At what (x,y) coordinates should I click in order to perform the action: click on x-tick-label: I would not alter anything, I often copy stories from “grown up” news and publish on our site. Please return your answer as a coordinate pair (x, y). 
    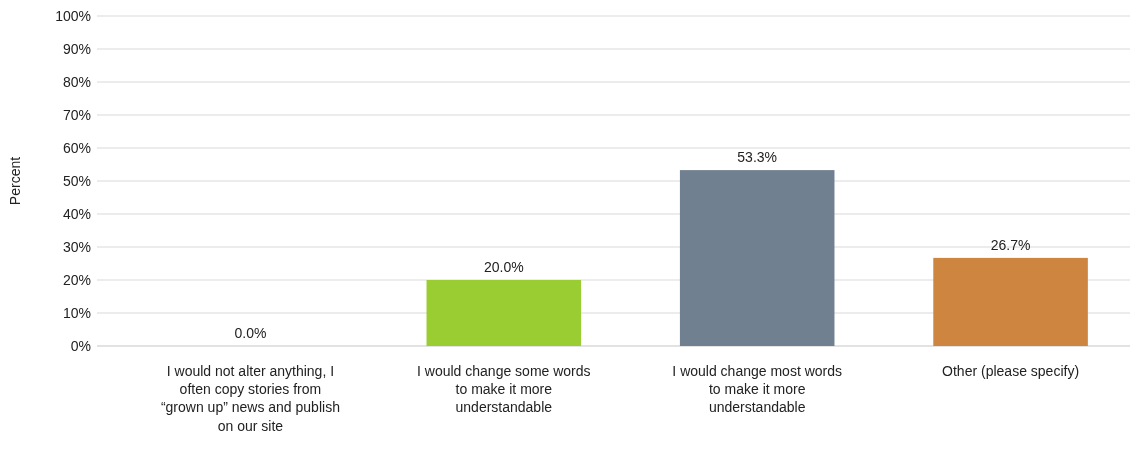
    Looking at the image, I should click on (250, 398).